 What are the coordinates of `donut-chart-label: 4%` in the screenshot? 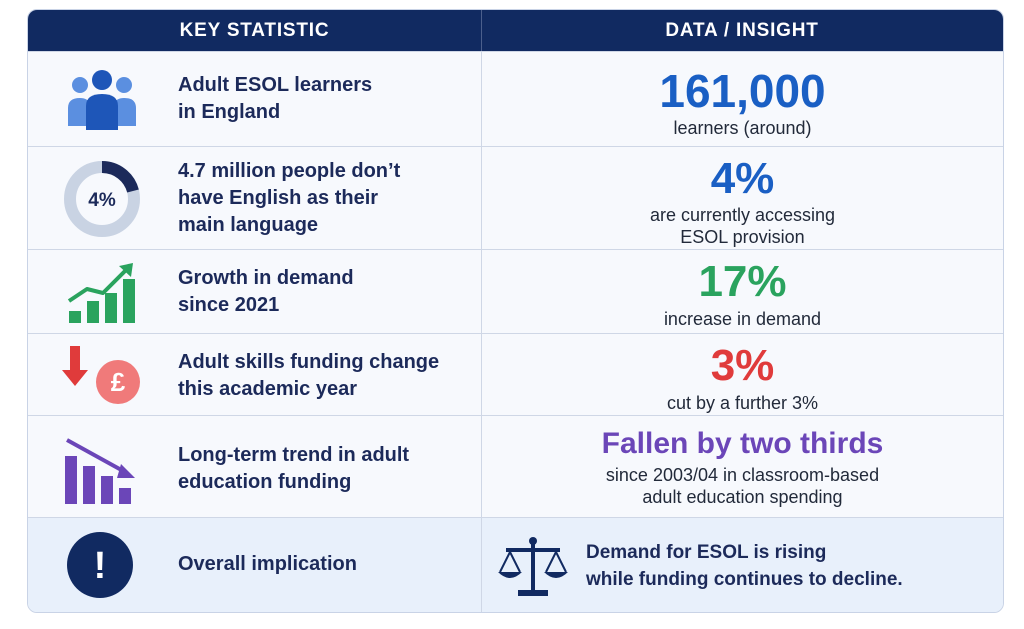 It's located at (102, 200).